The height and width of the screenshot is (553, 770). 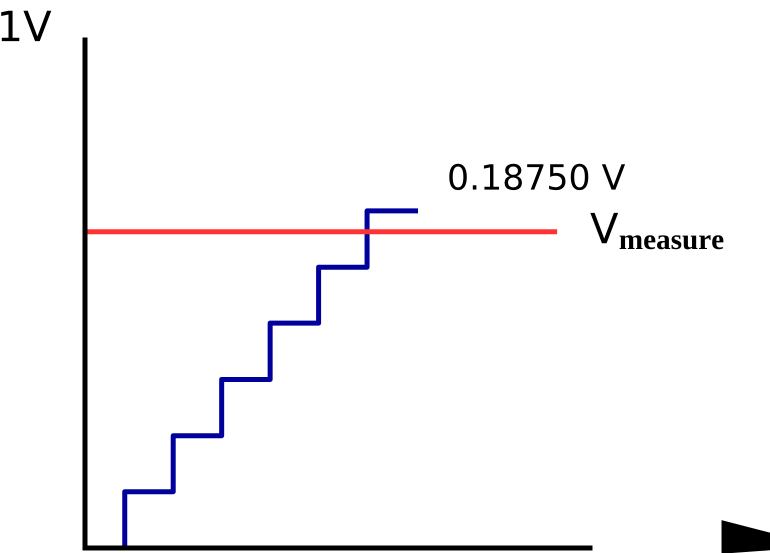 What do you see at coordinates (657, 231) in the screenshot?
I see `ref-line-label: V$_{measure}$` at bounding box center [657, 231].